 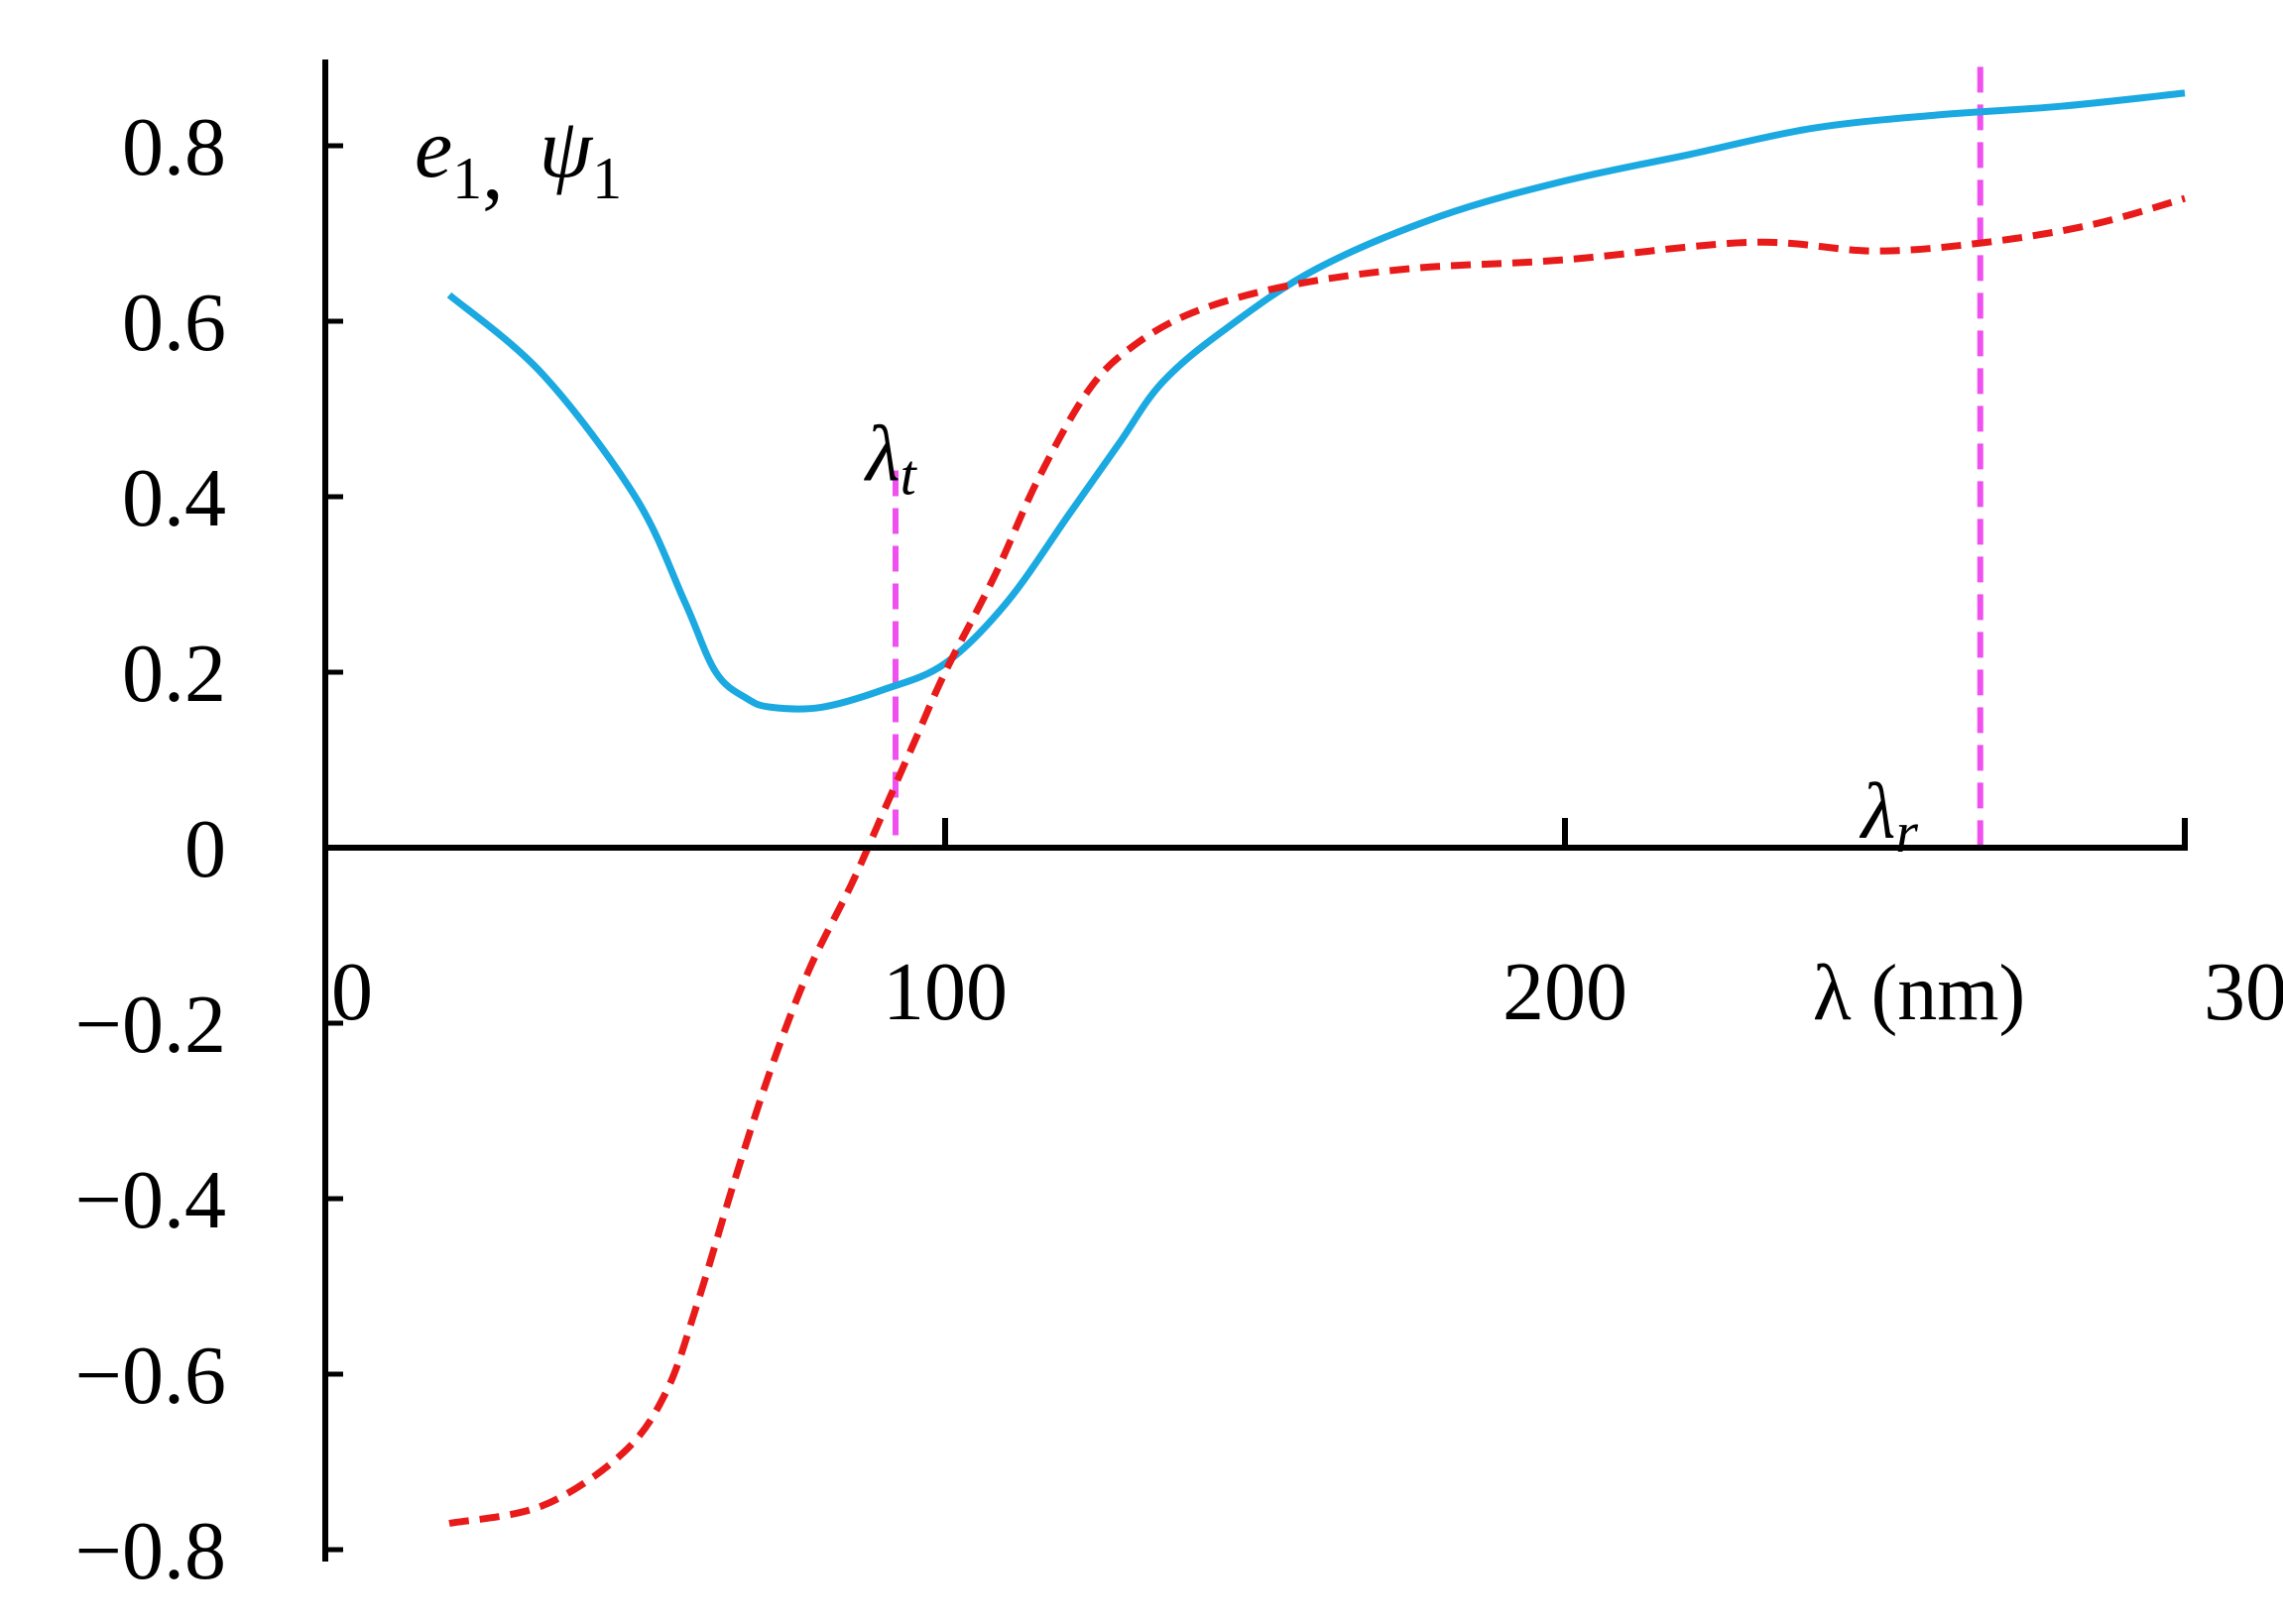 I want to click on x-tick-label: 300, so click(x=2243, y=992).